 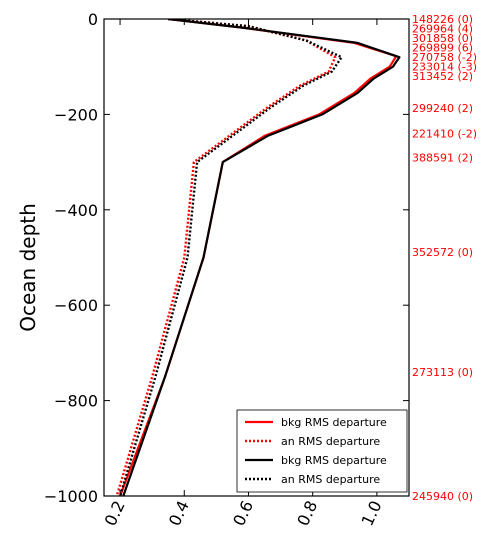 What do you see at coordinates (76, 401) in the screenshot?
I see `y-tick-label: −800` at bounding box center [76, 401].